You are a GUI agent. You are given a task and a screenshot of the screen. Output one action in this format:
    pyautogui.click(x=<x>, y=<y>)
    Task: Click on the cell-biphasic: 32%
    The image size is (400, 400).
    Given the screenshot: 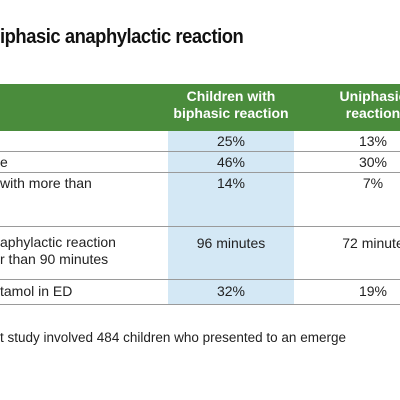 What is the action you would take?
    pyautogui.click(x=231, y=291)
    